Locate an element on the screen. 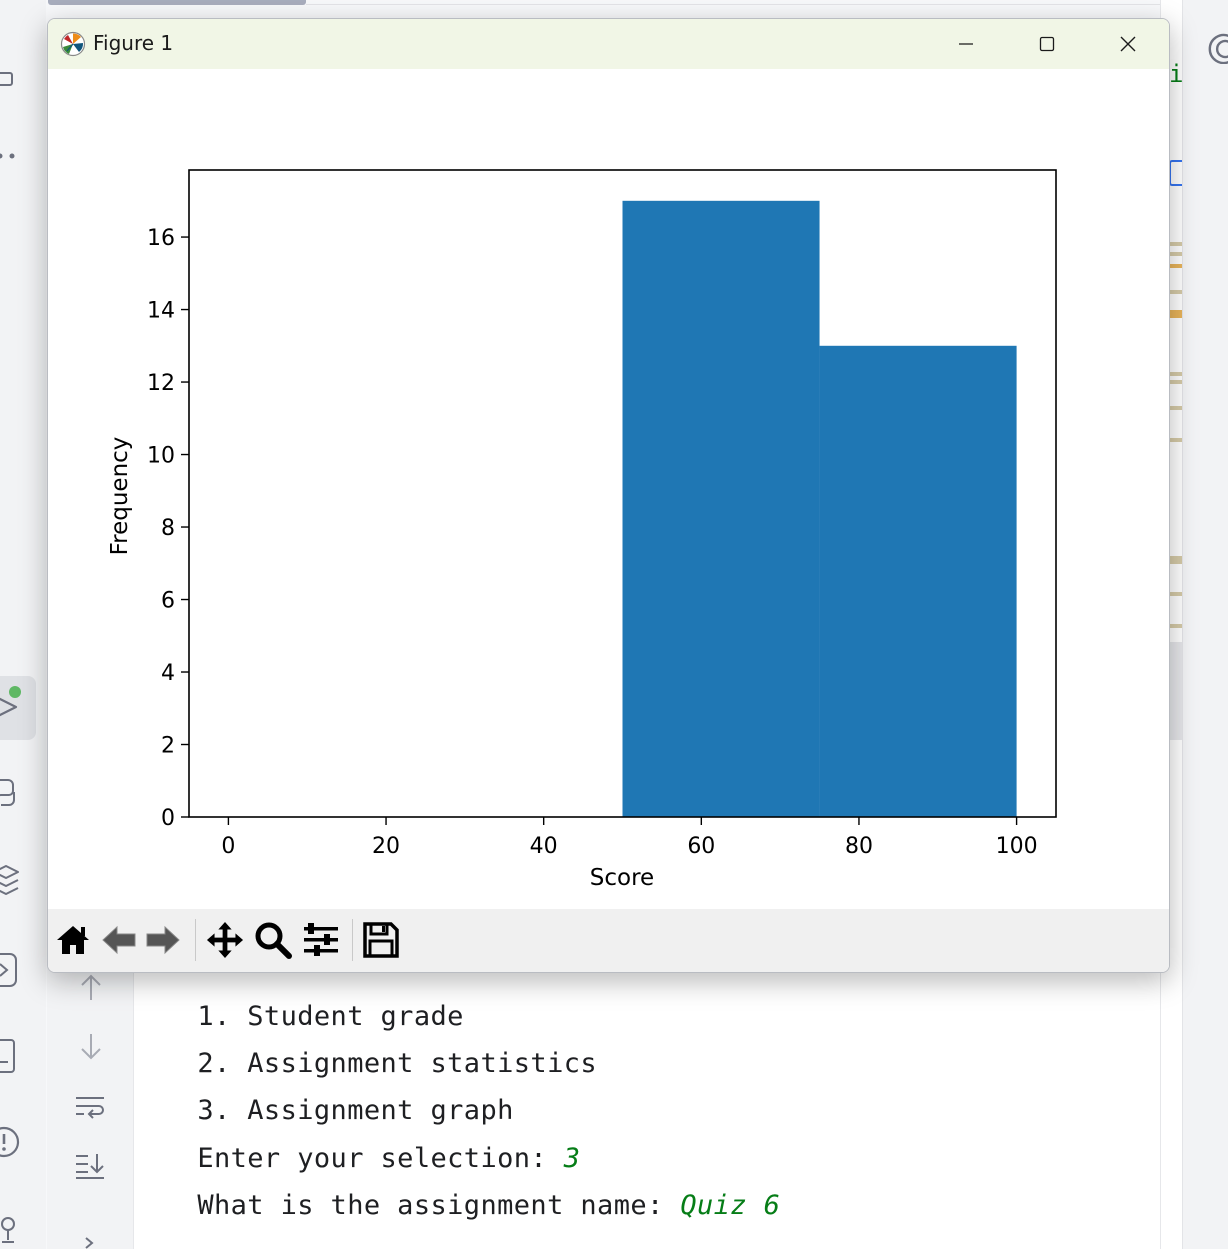 This screenshot has width=1228, height=1249. ai-assistant-spiral-icon is located at coordinates (1217, 47).